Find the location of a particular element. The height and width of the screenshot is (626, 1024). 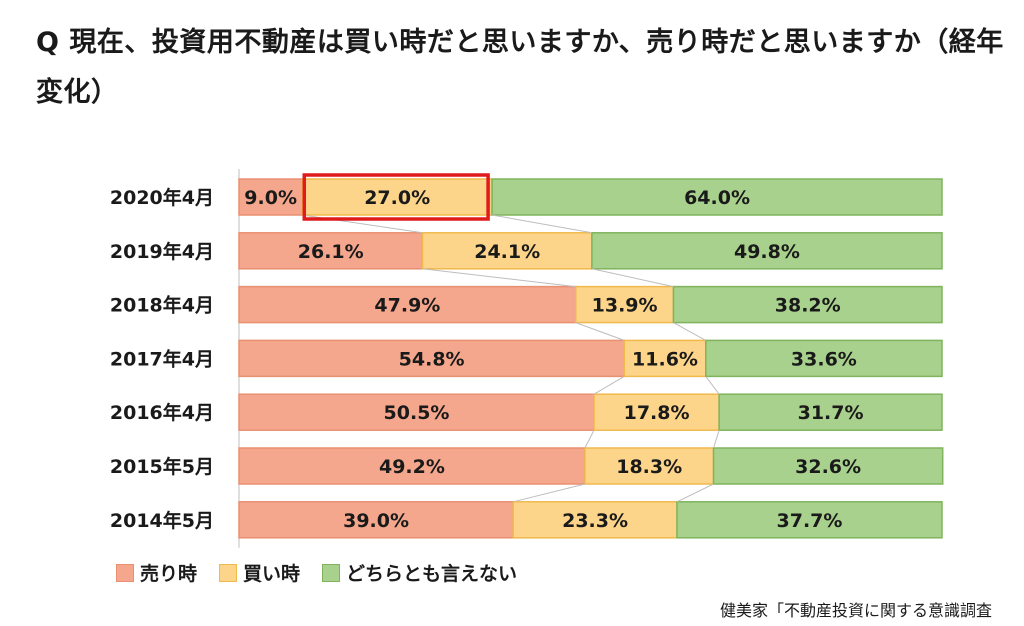

page-title: Q 現在、投資用不動産は買い時だと思いますか、売り時だと思いますか（経年変化） is located at coordinates (520, 67).